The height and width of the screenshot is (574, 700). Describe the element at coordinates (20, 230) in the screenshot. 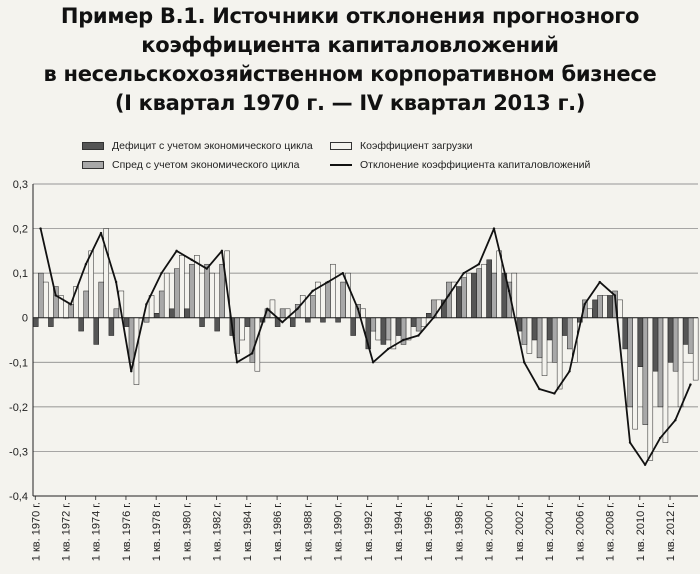

I see `y-tick-label: 0,2` at that location.